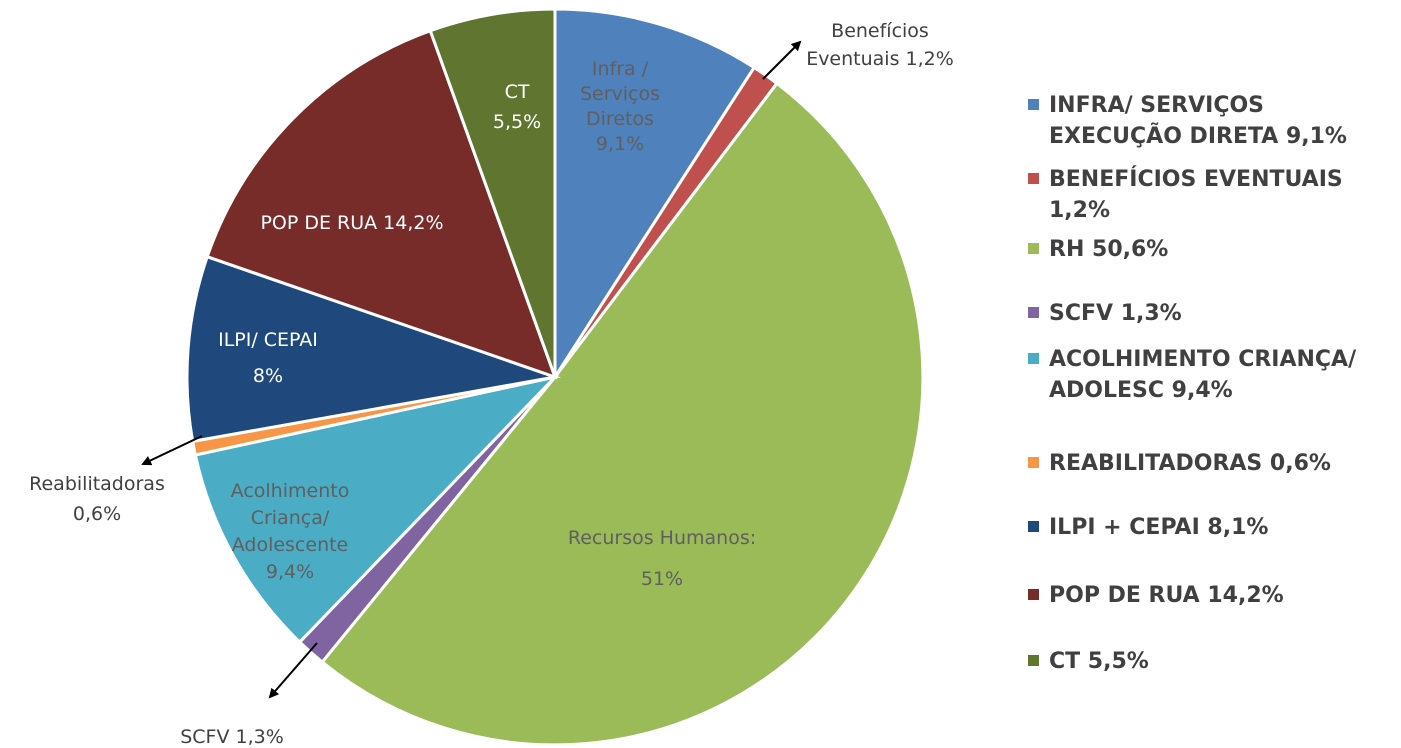 The height and width of the screenshot is (748, 1401). Describe the element at coordinates (662, 579) in the screenshot. I see `slice-label-line: 51%` at that location.